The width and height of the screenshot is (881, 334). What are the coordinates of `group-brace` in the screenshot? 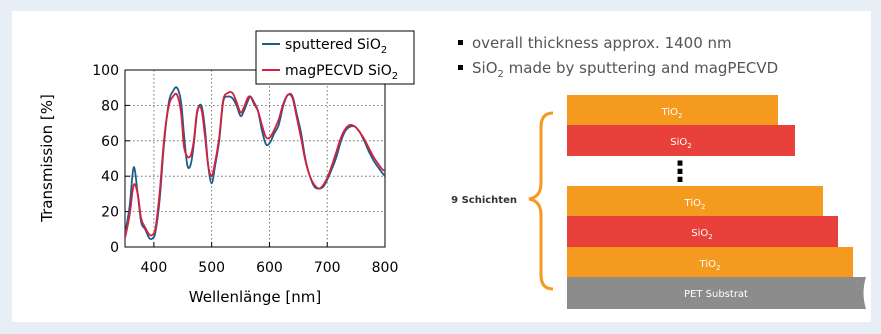 It's located at (541, 201).